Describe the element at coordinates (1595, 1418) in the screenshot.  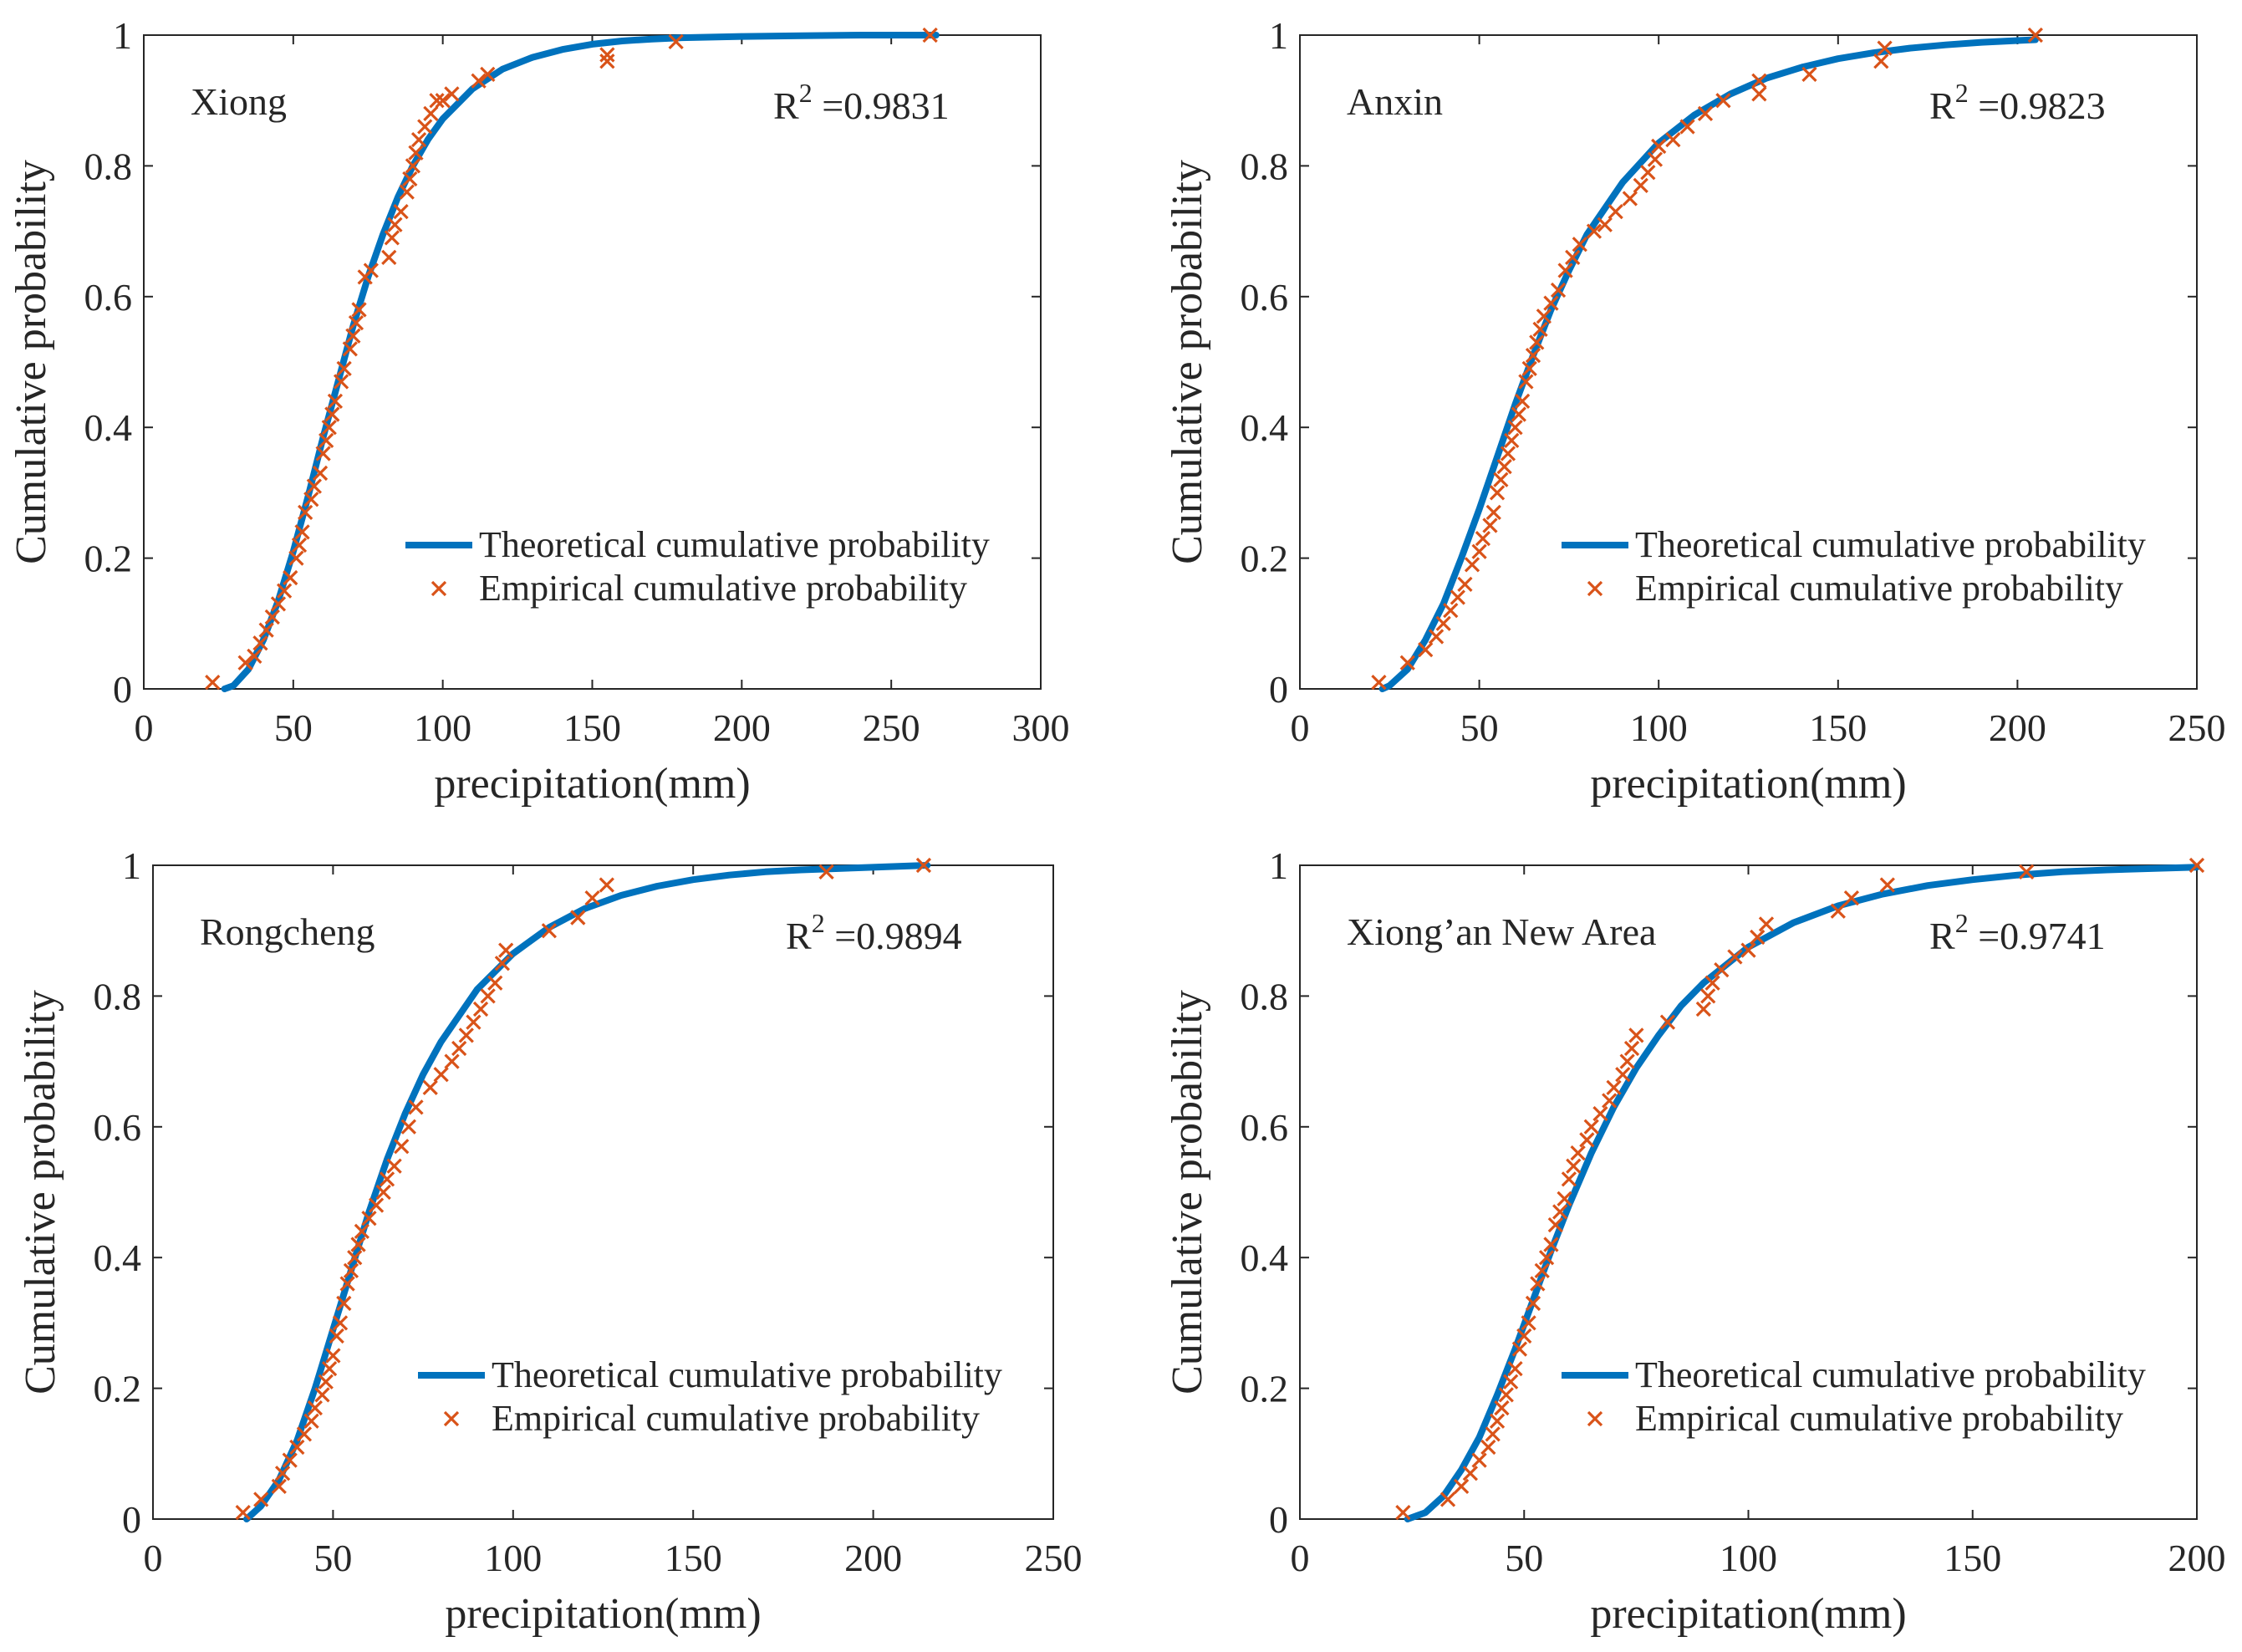
I see `legend-marker-swatch` at that location.